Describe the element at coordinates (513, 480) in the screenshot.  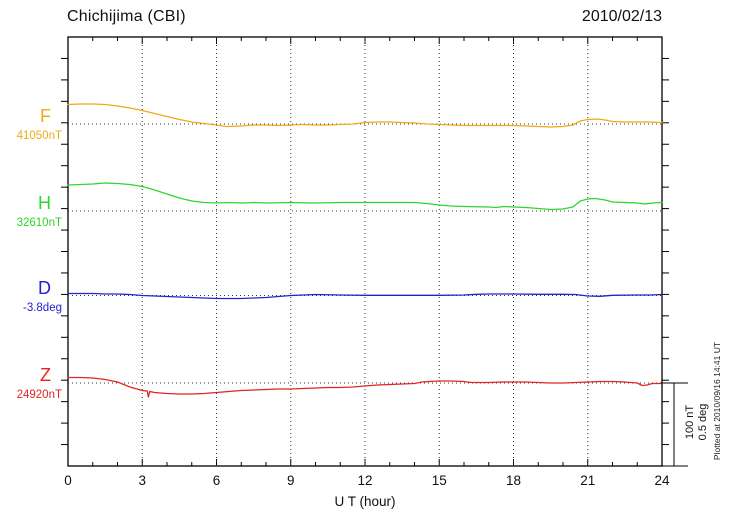
I see `x-tick-label: 18` at that location.